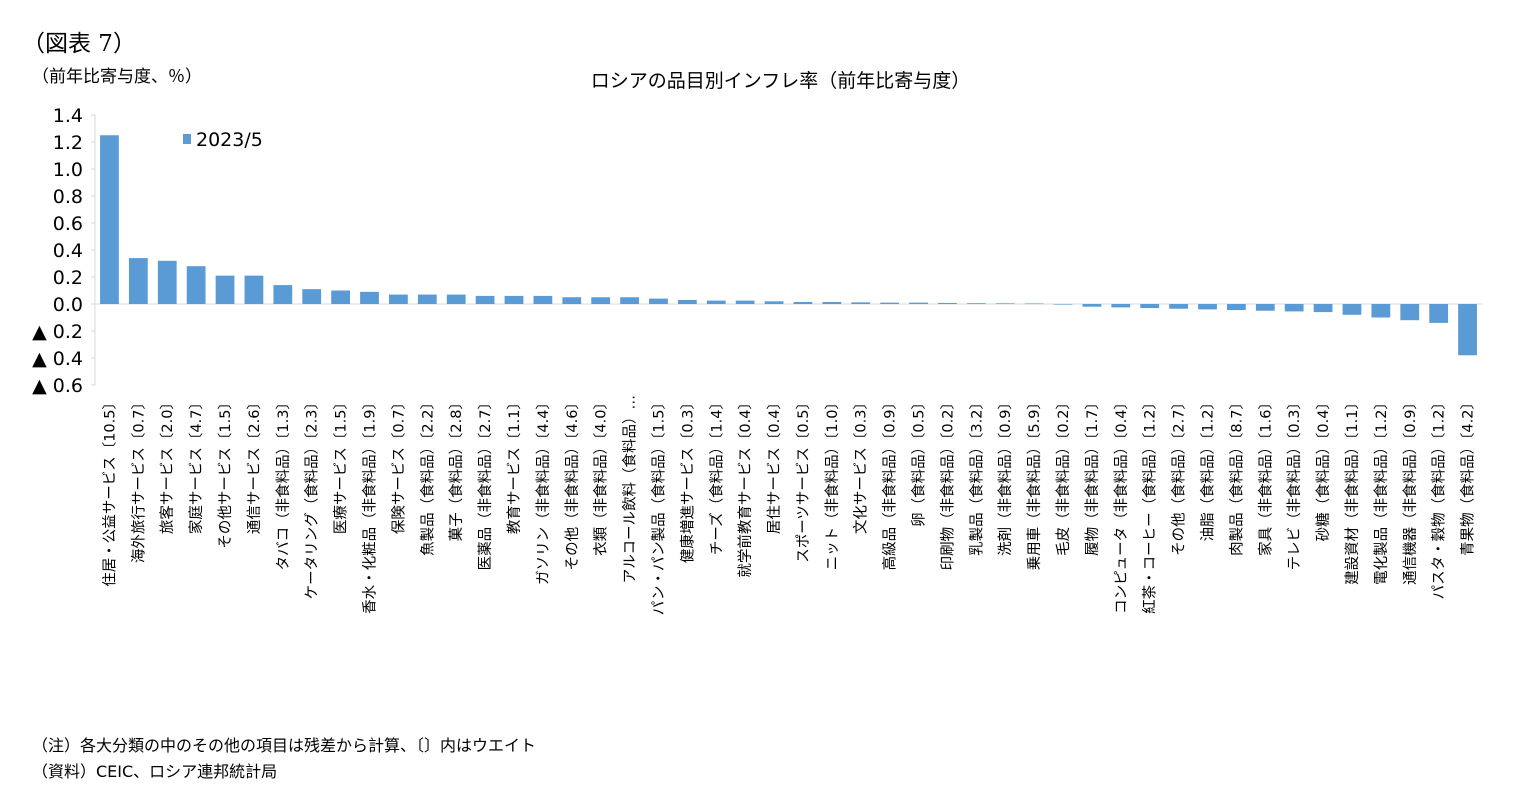 The image size is (1531, 796). I want to click on x-category-label: 肉製品（食料品）〔8.7〕, so click(1236, 475).